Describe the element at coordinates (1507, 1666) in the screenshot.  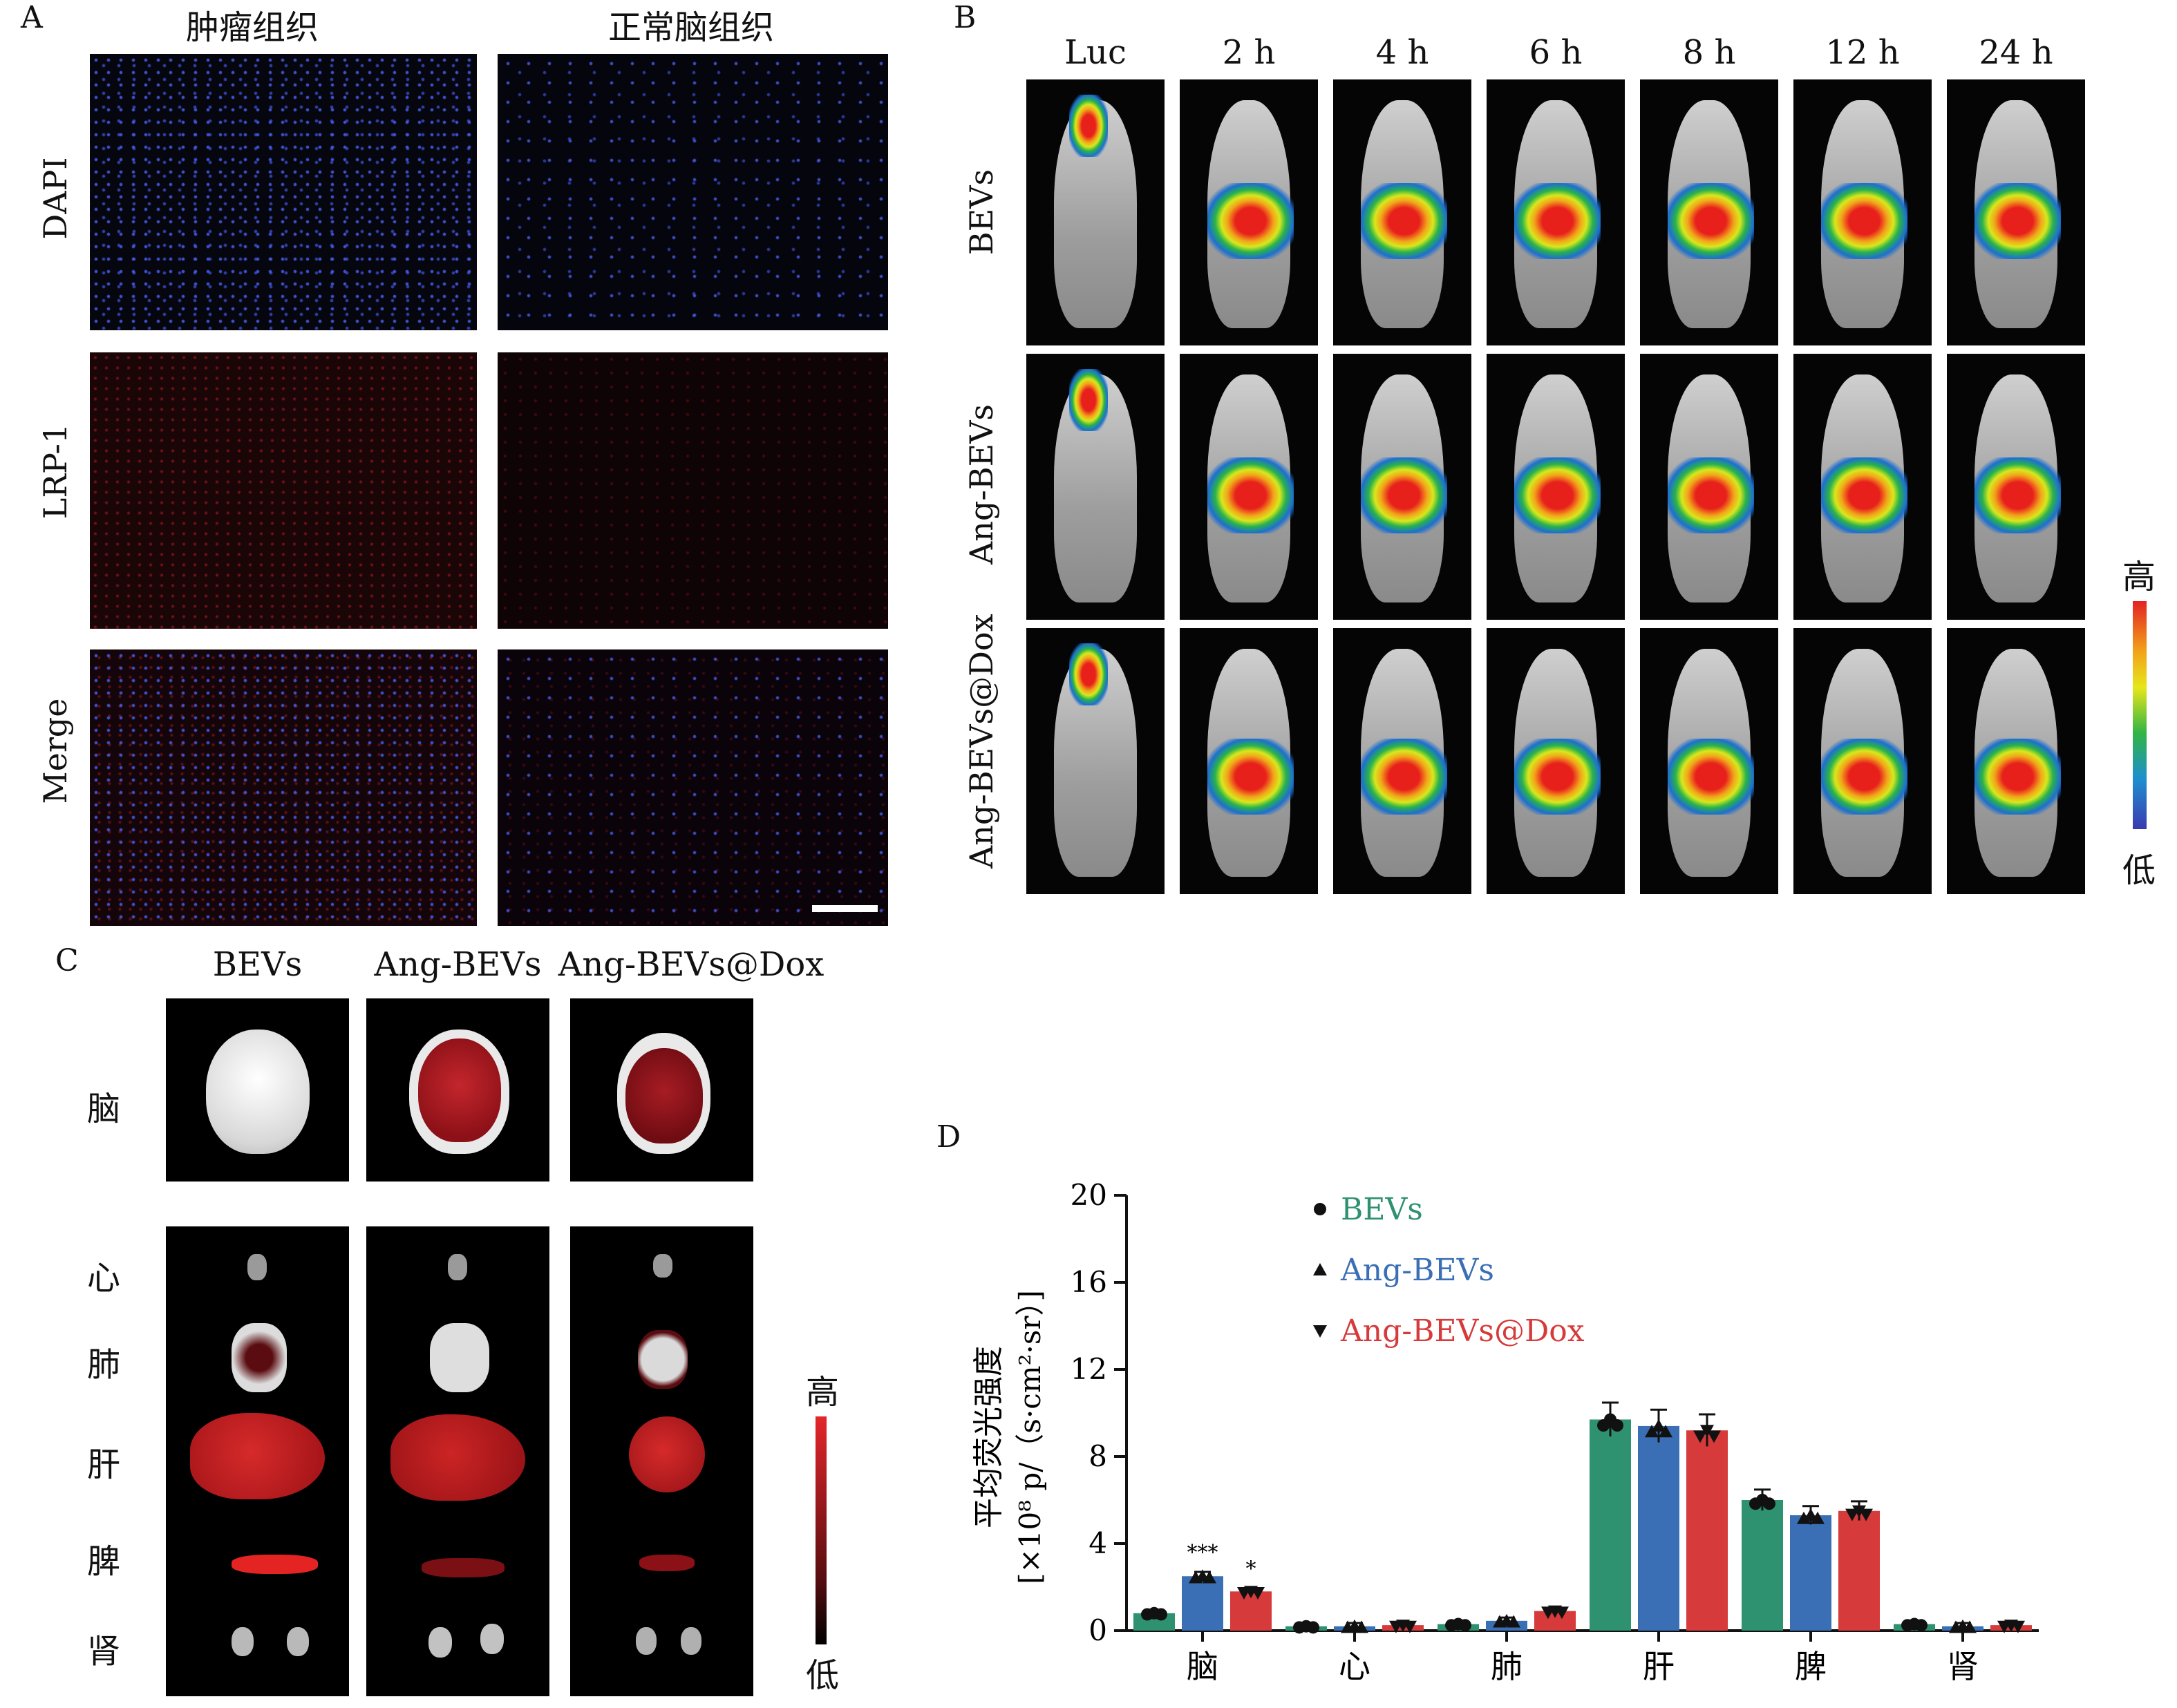
I see `x-tick-label: 肺` at that location.